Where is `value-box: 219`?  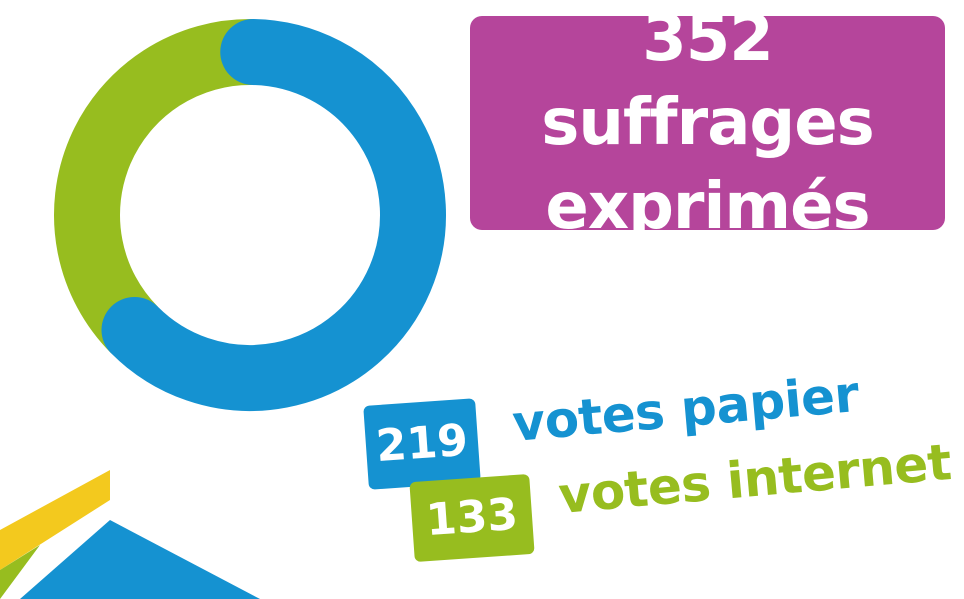
value-box: 219 is located at coordinates (422, 444).